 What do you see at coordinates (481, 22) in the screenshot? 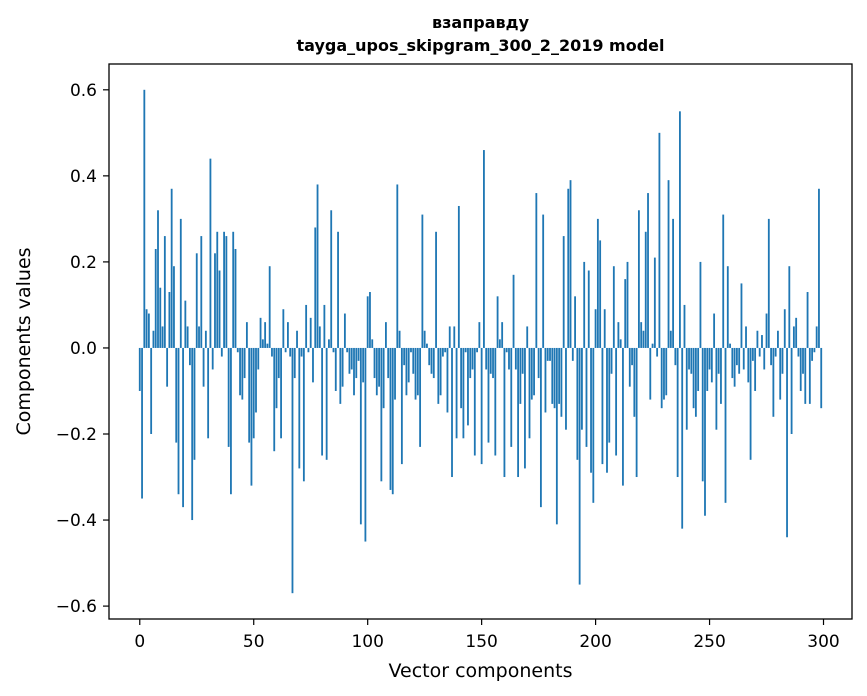
I see `chart-title-line1: взаправду` at bounding box center [481, 22].